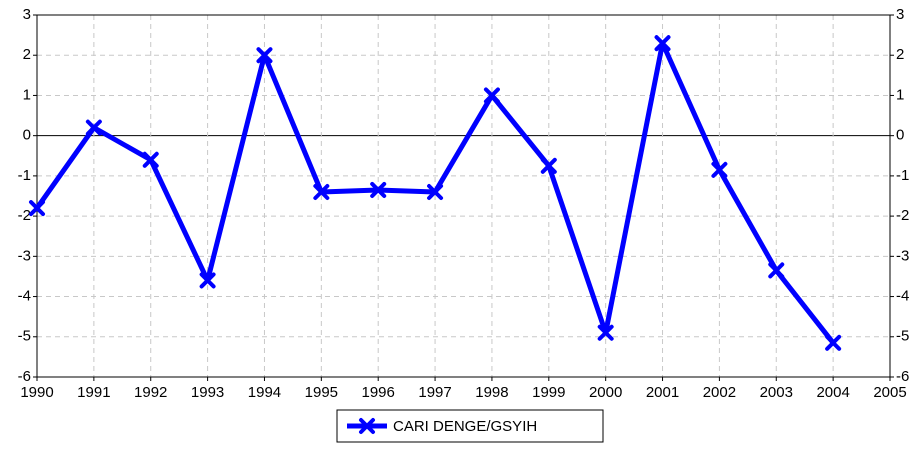 Image resolution: width=919 pixels, height=476 pixels. I want to click on x-tick-label: 1992, so click(150, 392).